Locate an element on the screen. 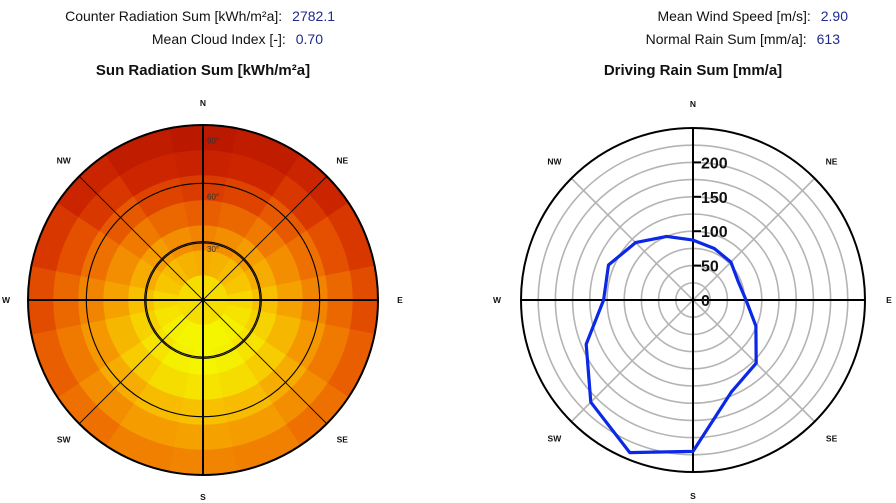 Image resolution: width=896 pixels, height=503 pixels. cloud-index-value: 0.70 is located at coordinates (309, 39).